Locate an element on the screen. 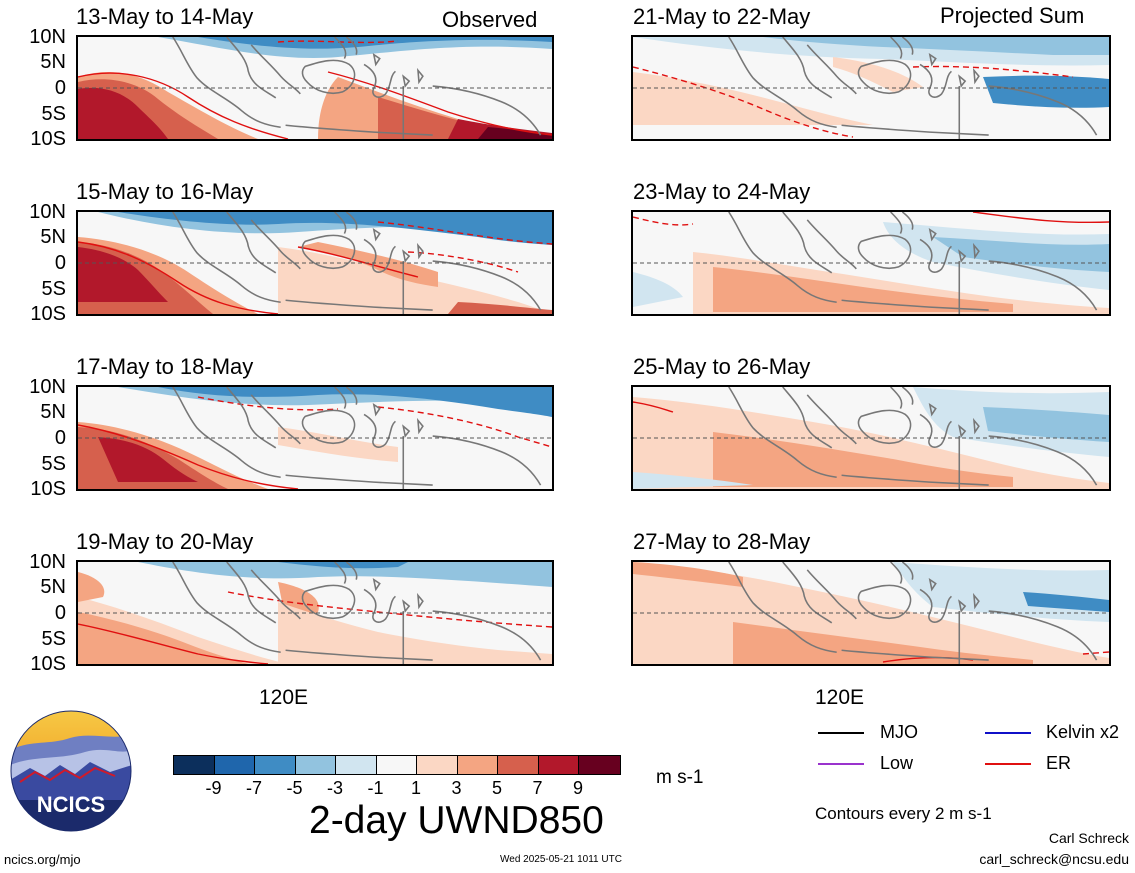 The image size is (1135, 873). legend-label-kelvin: Kelvin x2 is located at coordinates (1083, 732).